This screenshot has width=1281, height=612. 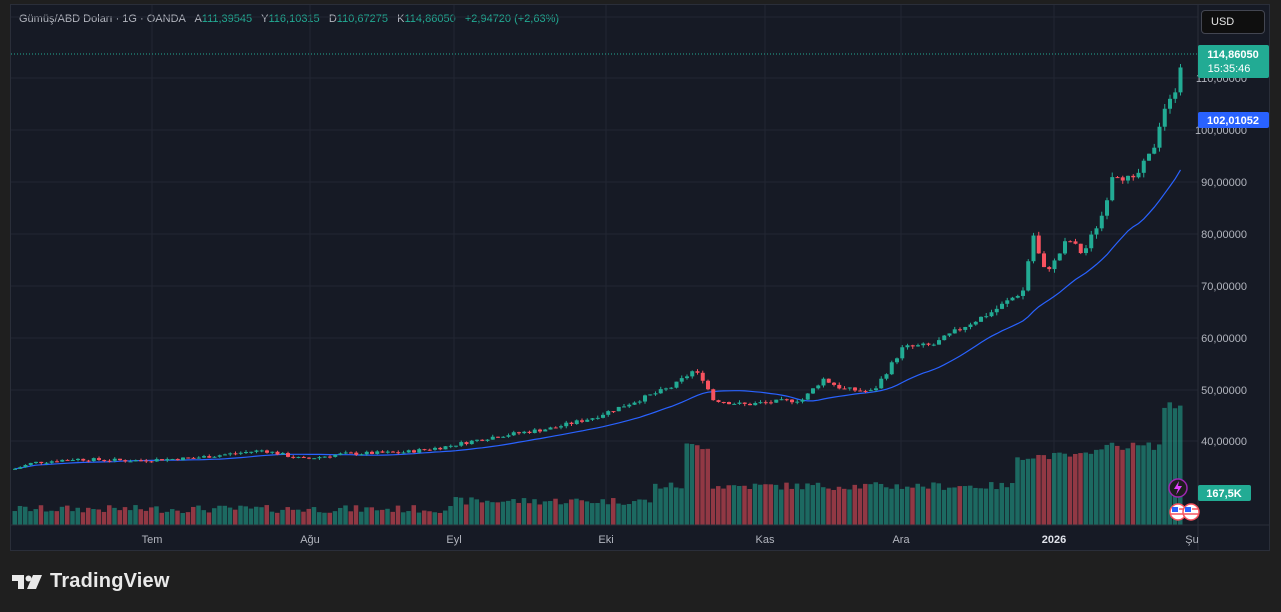 I want to click on tradingview-logo: TradingView, so click(x=91, y=581).